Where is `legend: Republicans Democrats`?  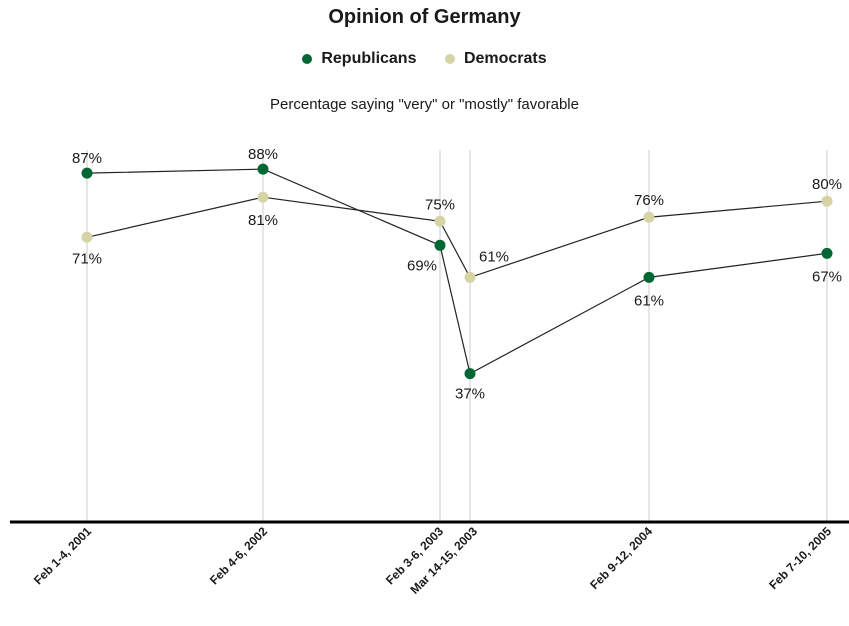
legend: Republicans Democrats is located at coordinates (424, 59).